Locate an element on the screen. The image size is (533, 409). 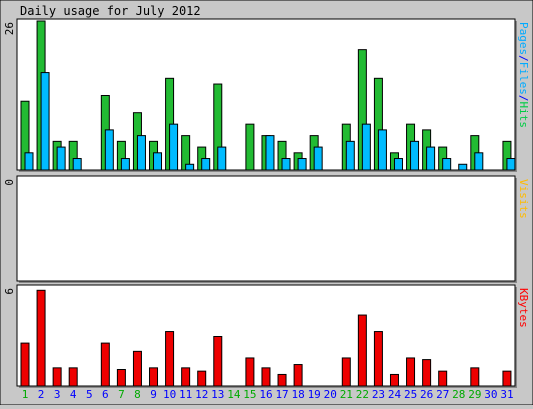
x-tick-label: 8 is located at coordinates (137, 394).